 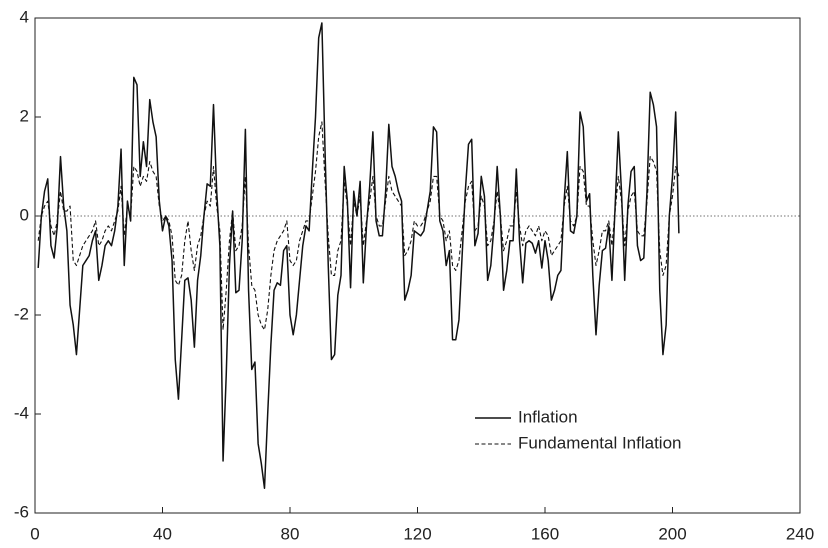 I want to click on x-tick-label: 80, so click(x=290, y=533).